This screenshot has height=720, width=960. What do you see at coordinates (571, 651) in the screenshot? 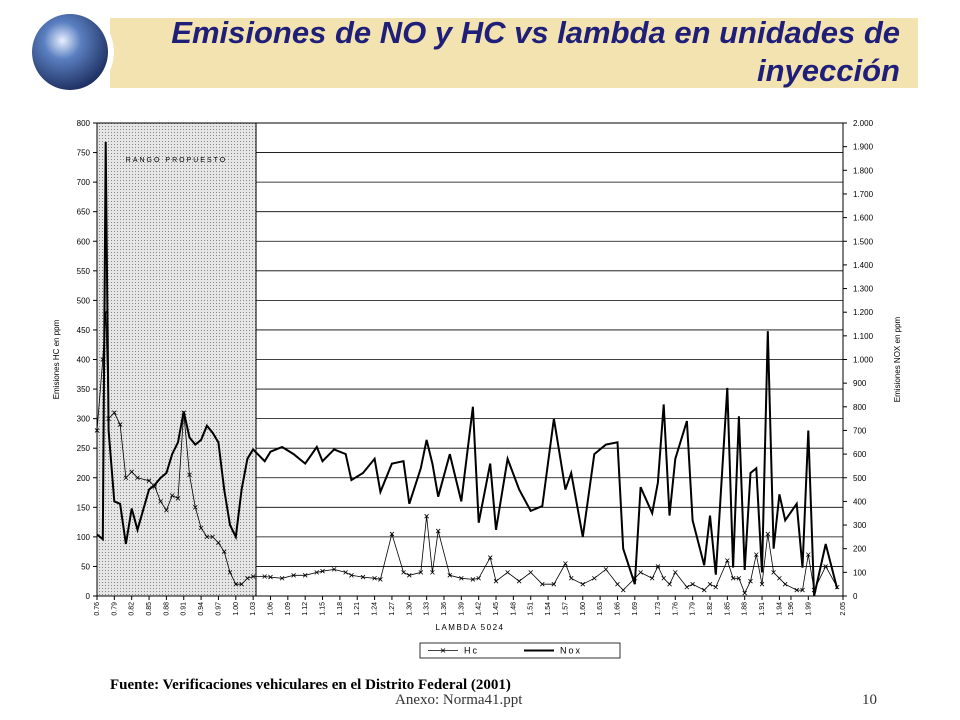
I see `legend-label: Nox` at bounding box center [571, 651].